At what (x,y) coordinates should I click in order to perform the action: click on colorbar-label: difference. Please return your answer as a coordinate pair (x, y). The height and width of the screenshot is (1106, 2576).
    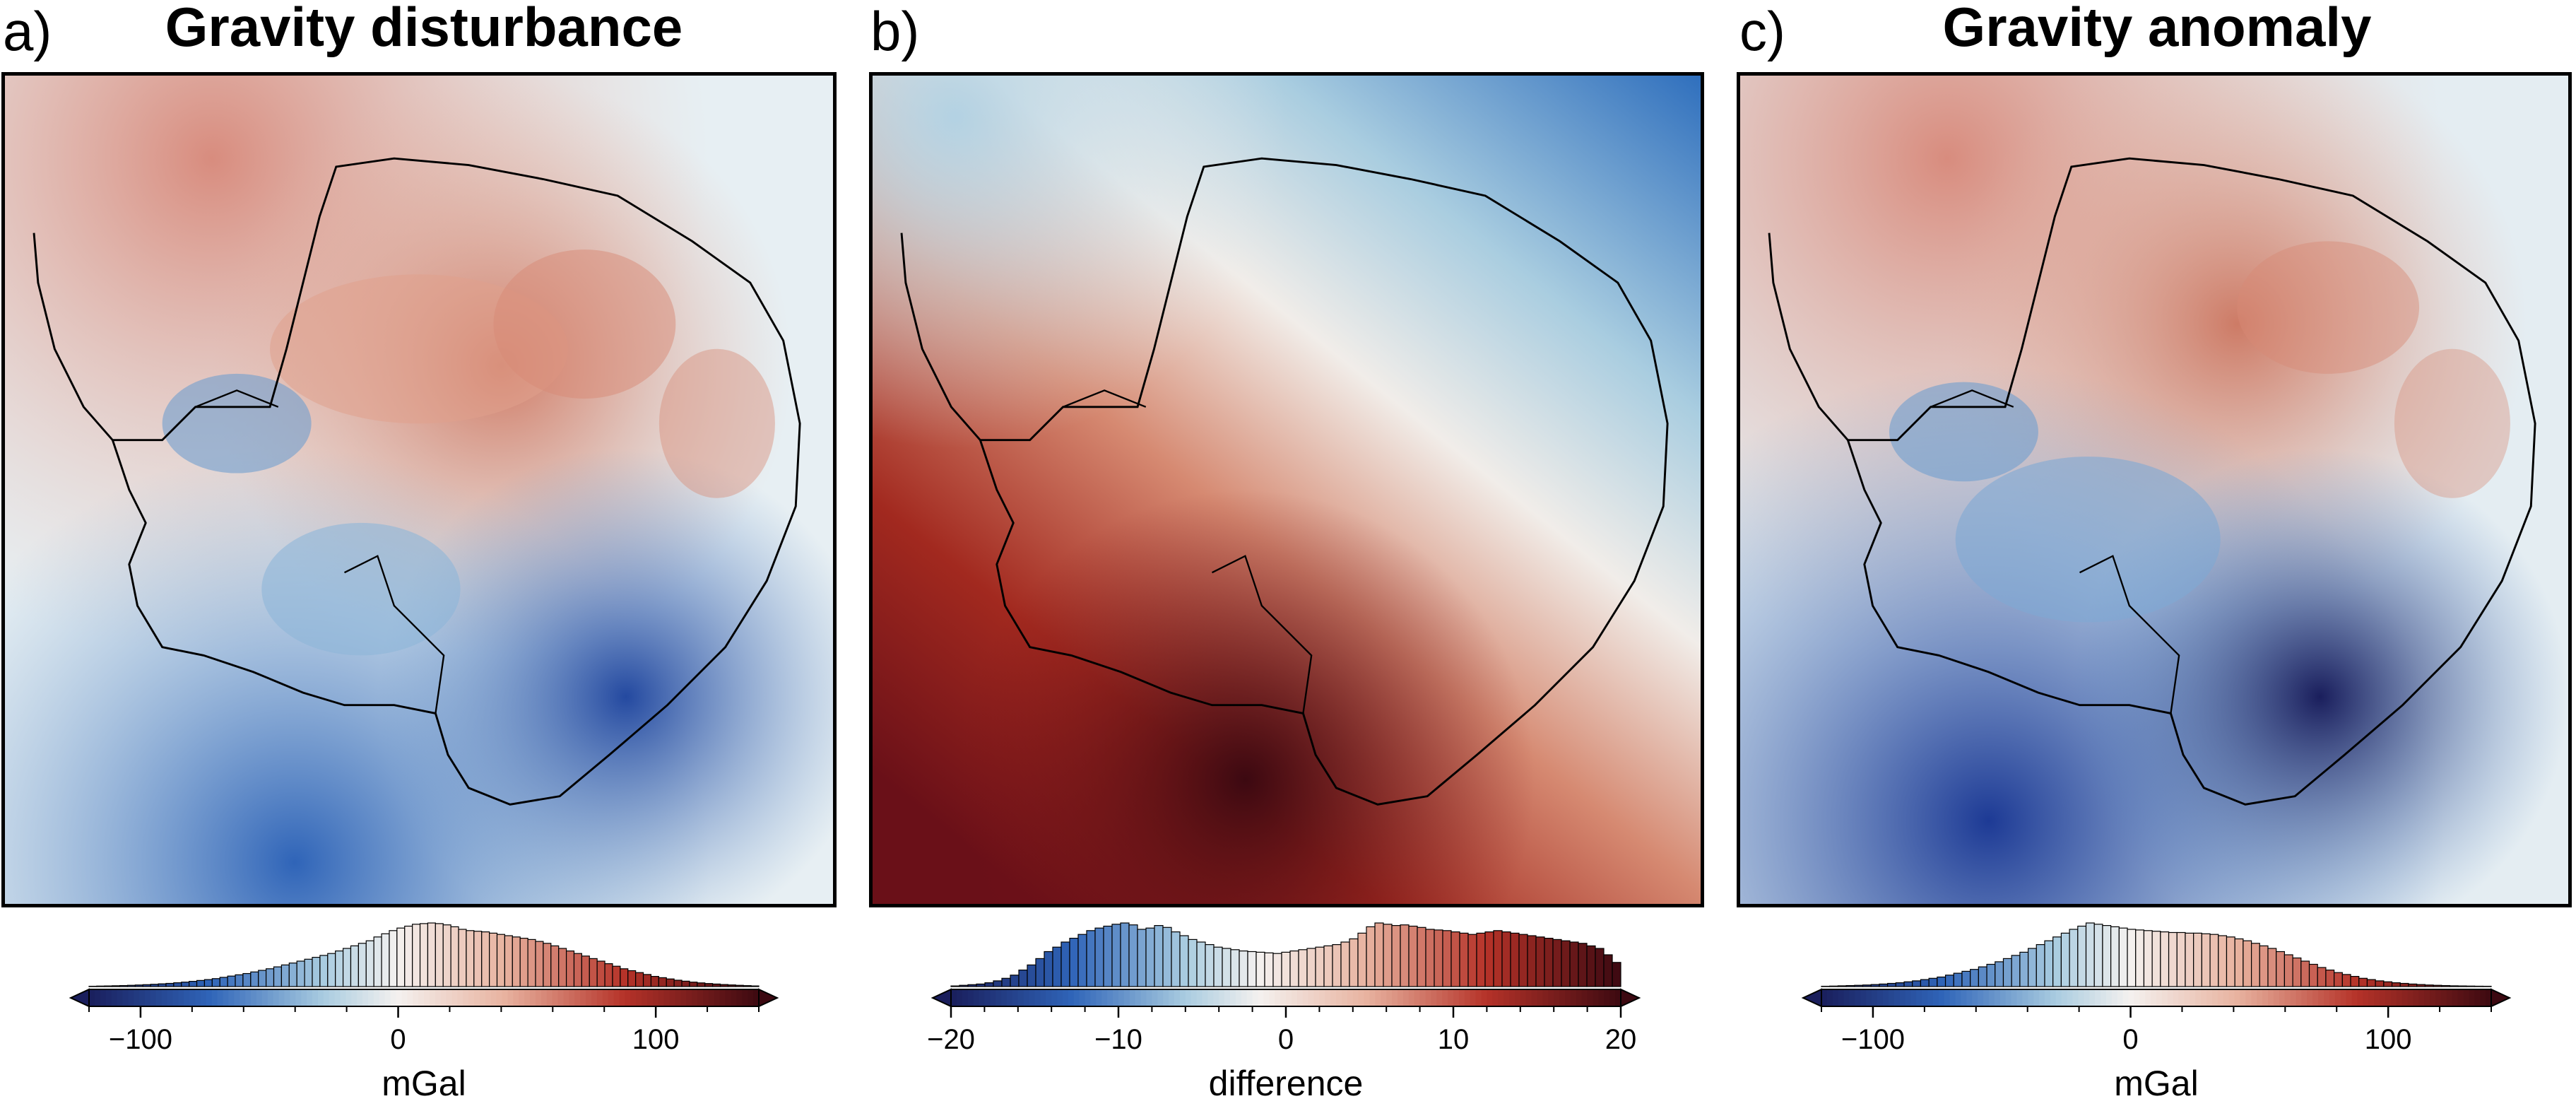
    Looking at the image, I should click on (1286, 1084).